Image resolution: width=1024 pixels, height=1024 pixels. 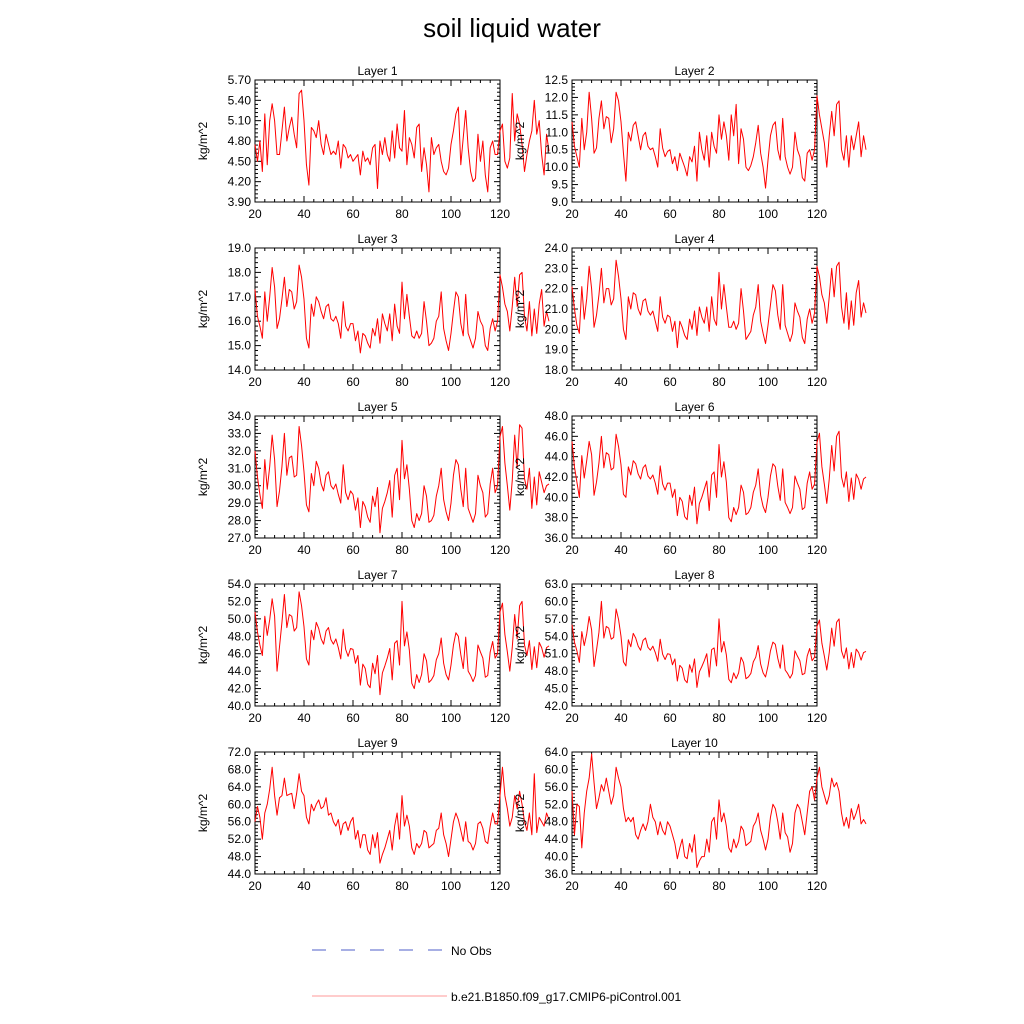 I want to click on panel-3-xtick-label: 60, so click(x=353, y=382).